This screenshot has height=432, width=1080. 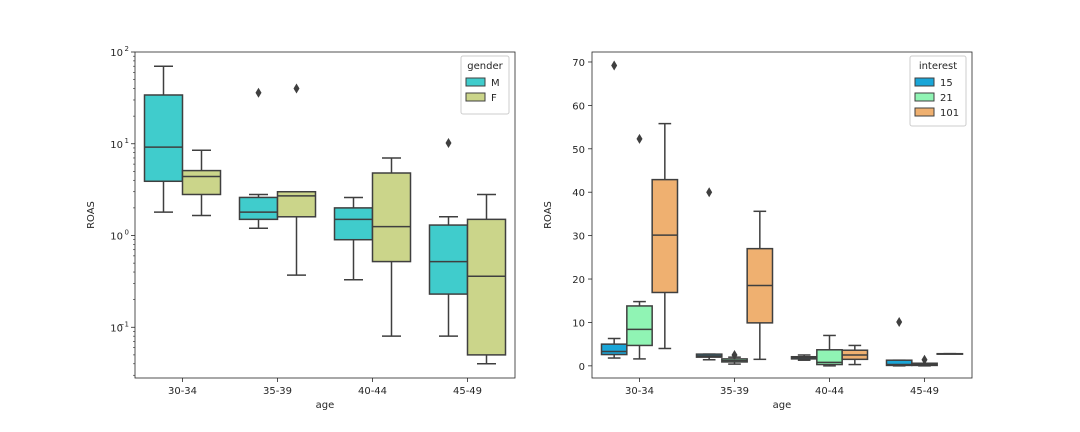 I want to click on legend-label: F, so click(x=494, y=98).